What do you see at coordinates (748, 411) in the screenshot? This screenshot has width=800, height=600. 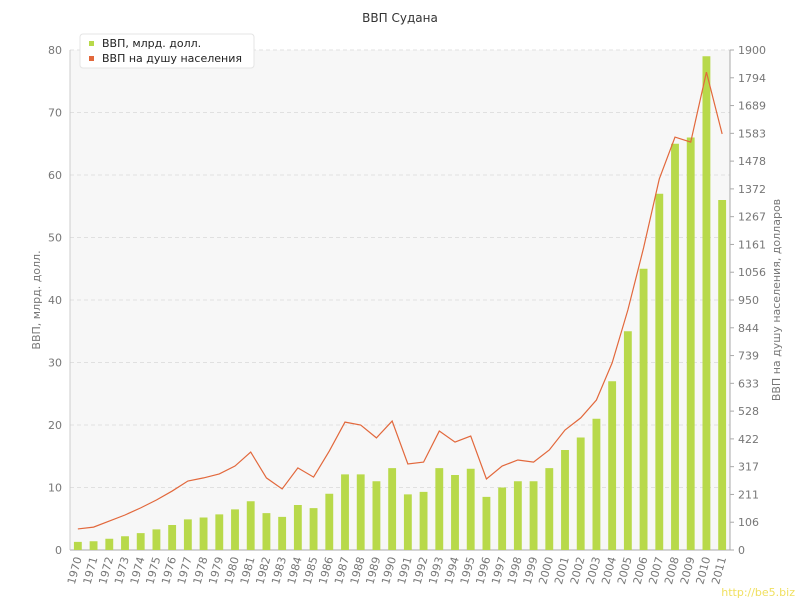 I see `y2-tick-label: 528` at bounding box center [748, 411].